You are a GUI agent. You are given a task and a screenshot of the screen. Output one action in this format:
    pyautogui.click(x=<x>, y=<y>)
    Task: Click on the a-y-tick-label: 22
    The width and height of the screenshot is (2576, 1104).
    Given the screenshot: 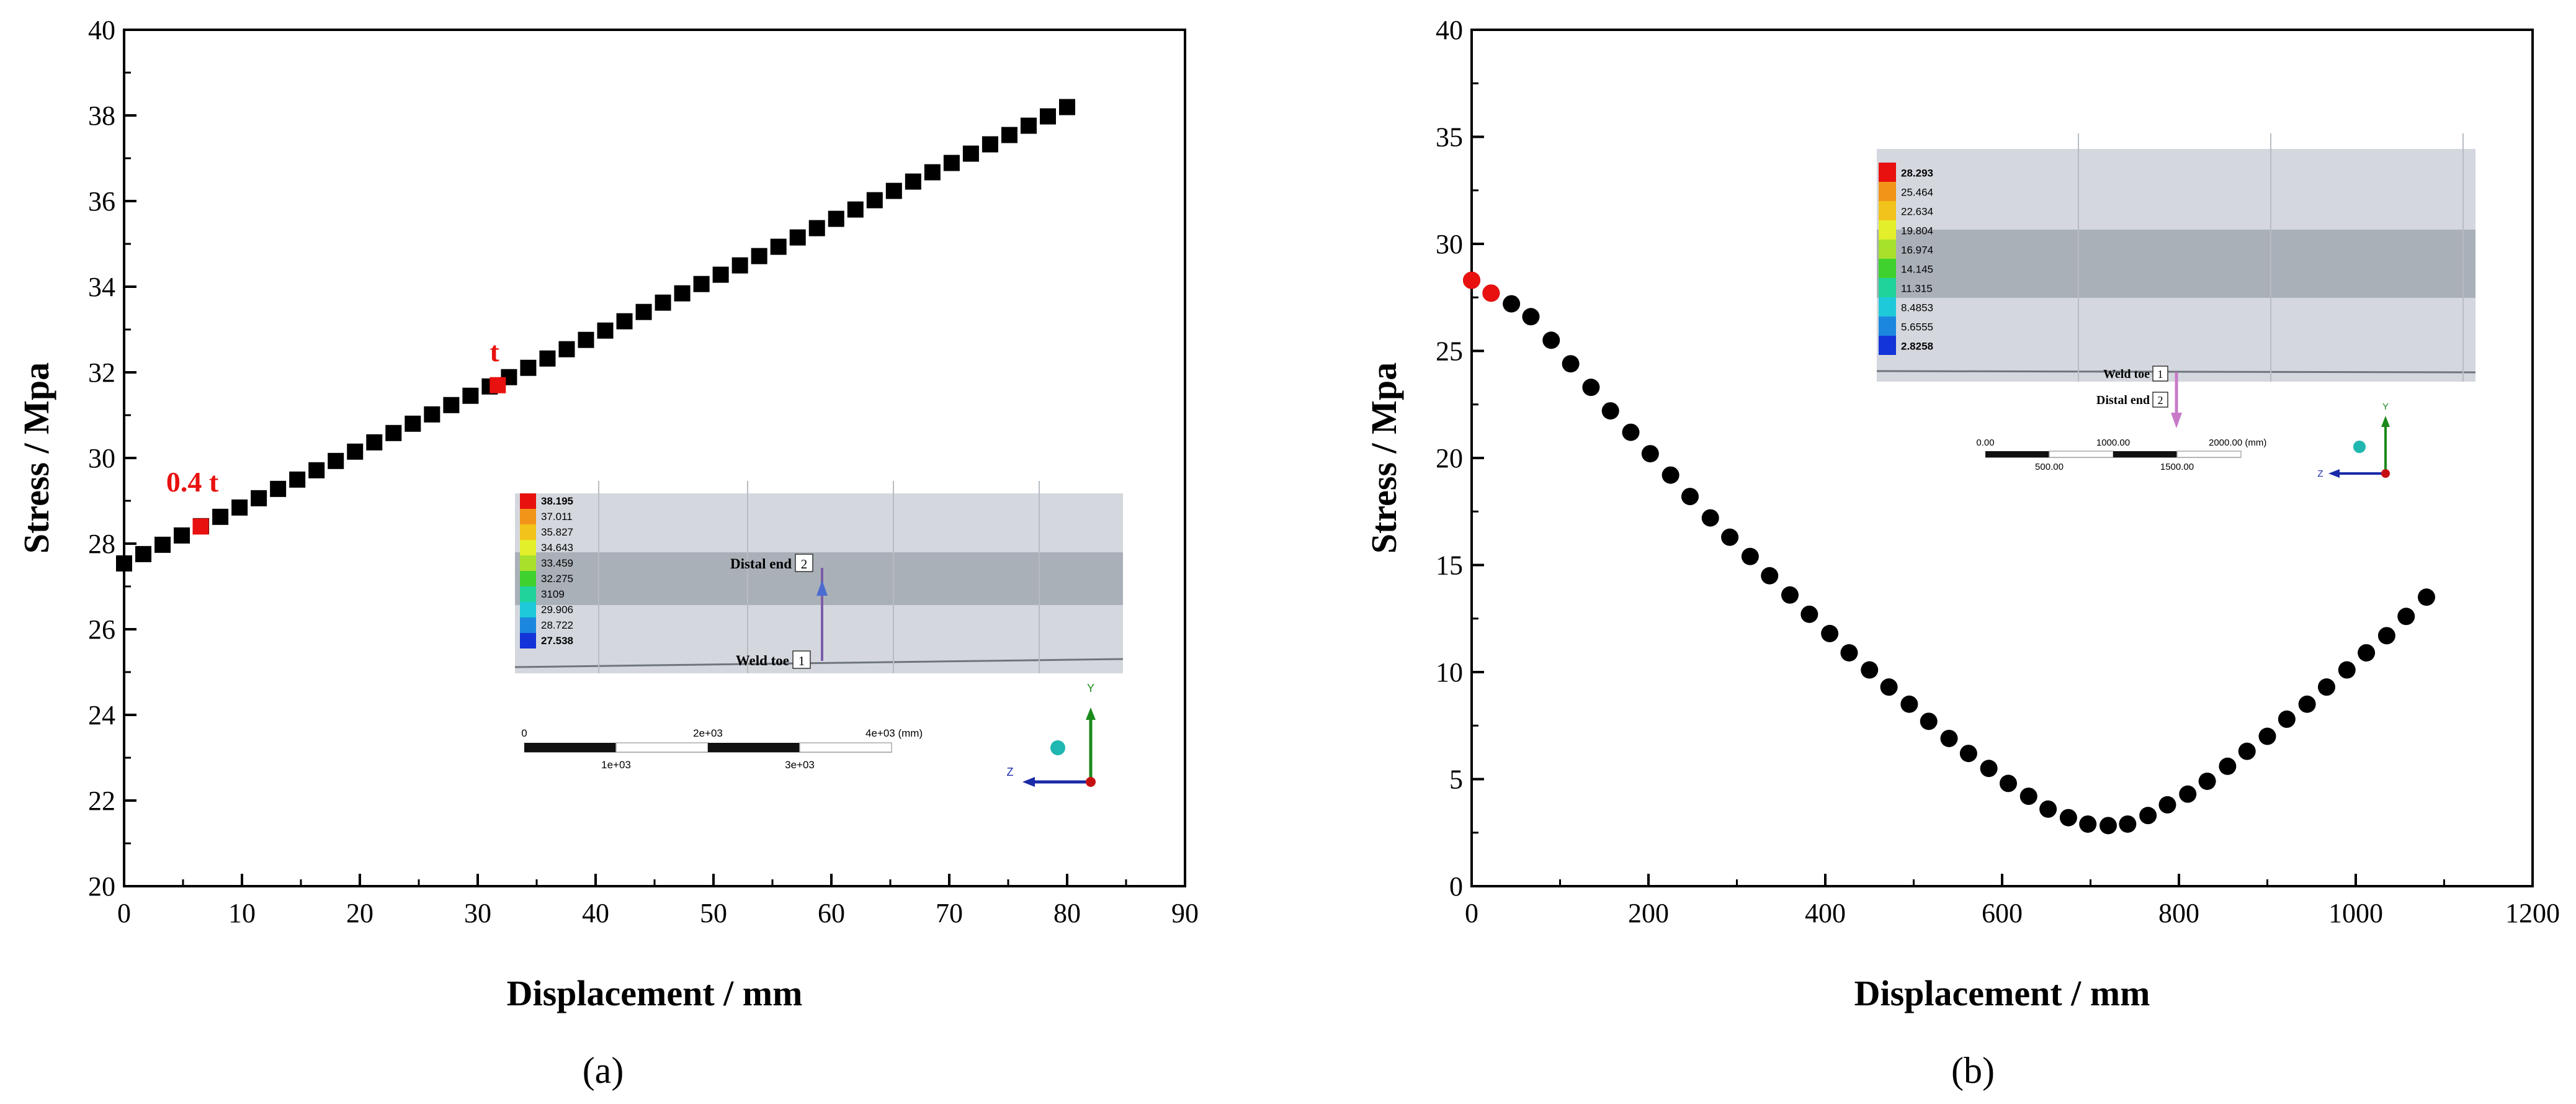 What is the action you would take?
    pyautogui.click(x=101, y=801)
    